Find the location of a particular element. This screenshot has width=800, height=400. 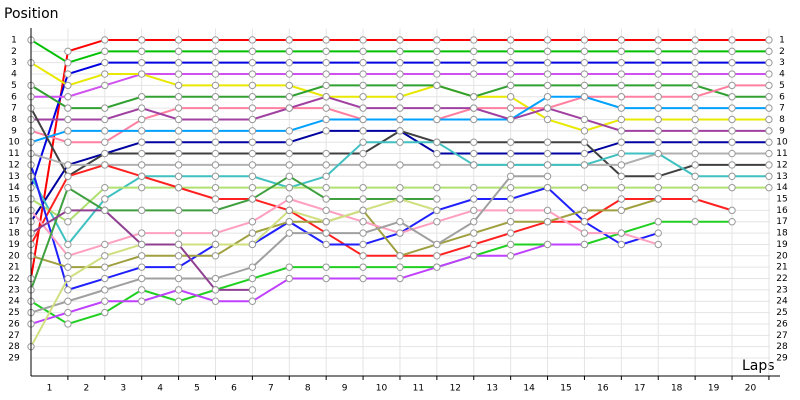

y-tick-label: 28 is located at coordinates (14, 347).